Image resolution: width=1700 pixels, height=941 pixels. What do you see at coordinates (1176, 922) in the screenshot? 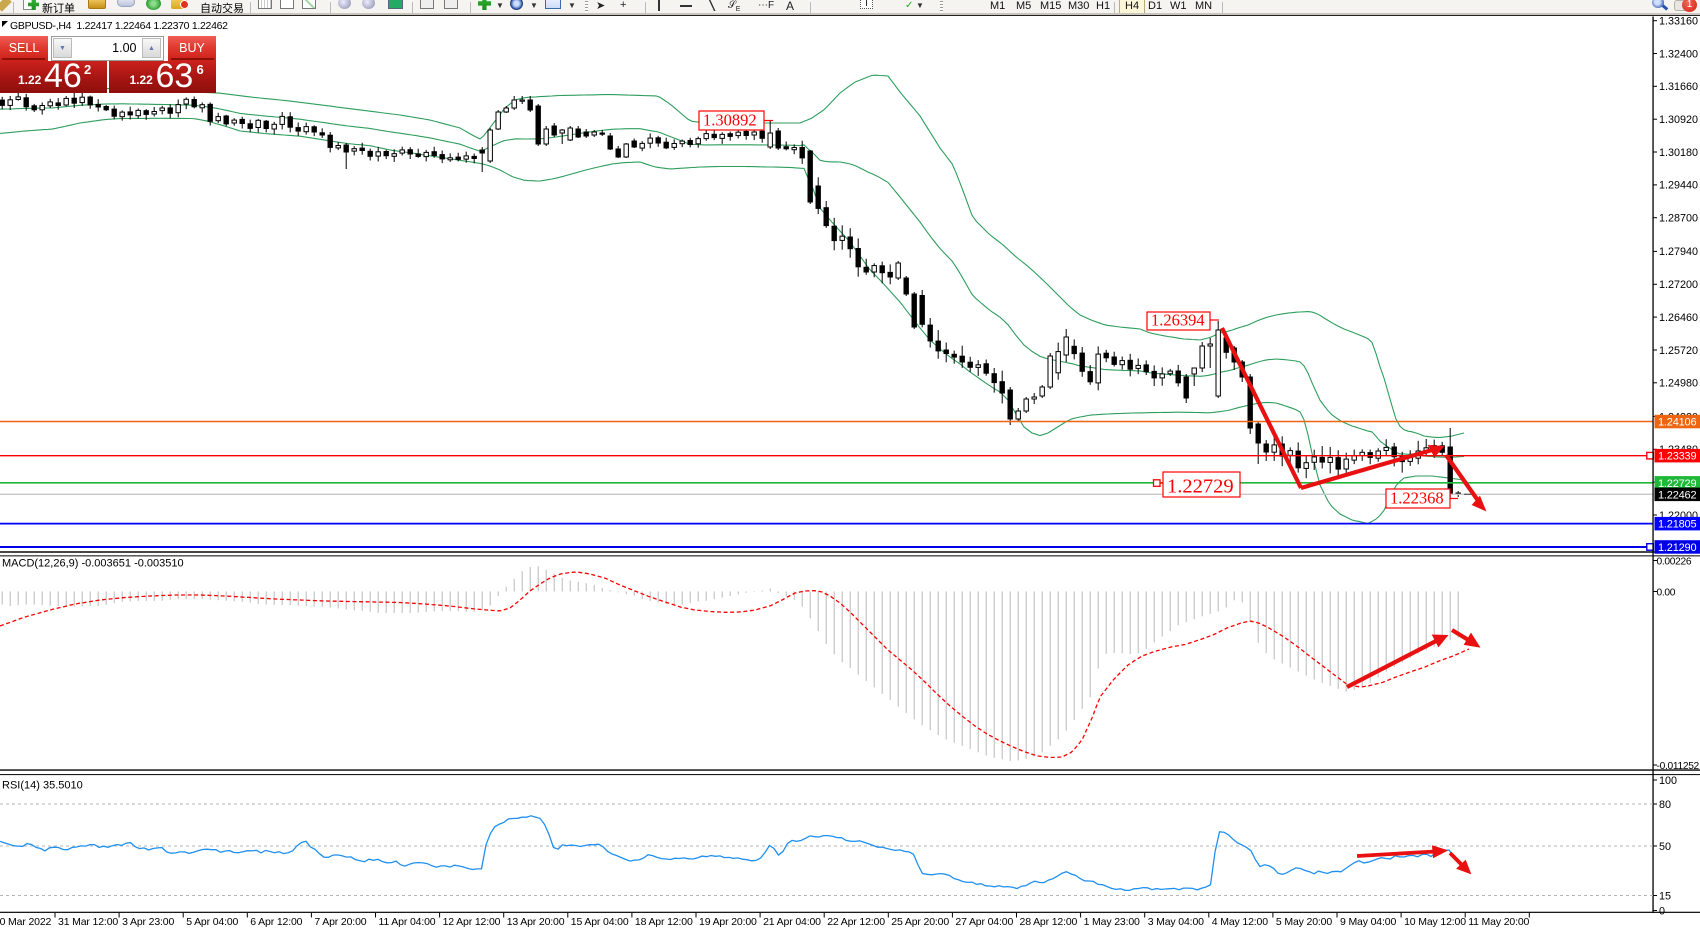
I see `svg-text: 3 May 04:00` at bounding box center [1176, 922].